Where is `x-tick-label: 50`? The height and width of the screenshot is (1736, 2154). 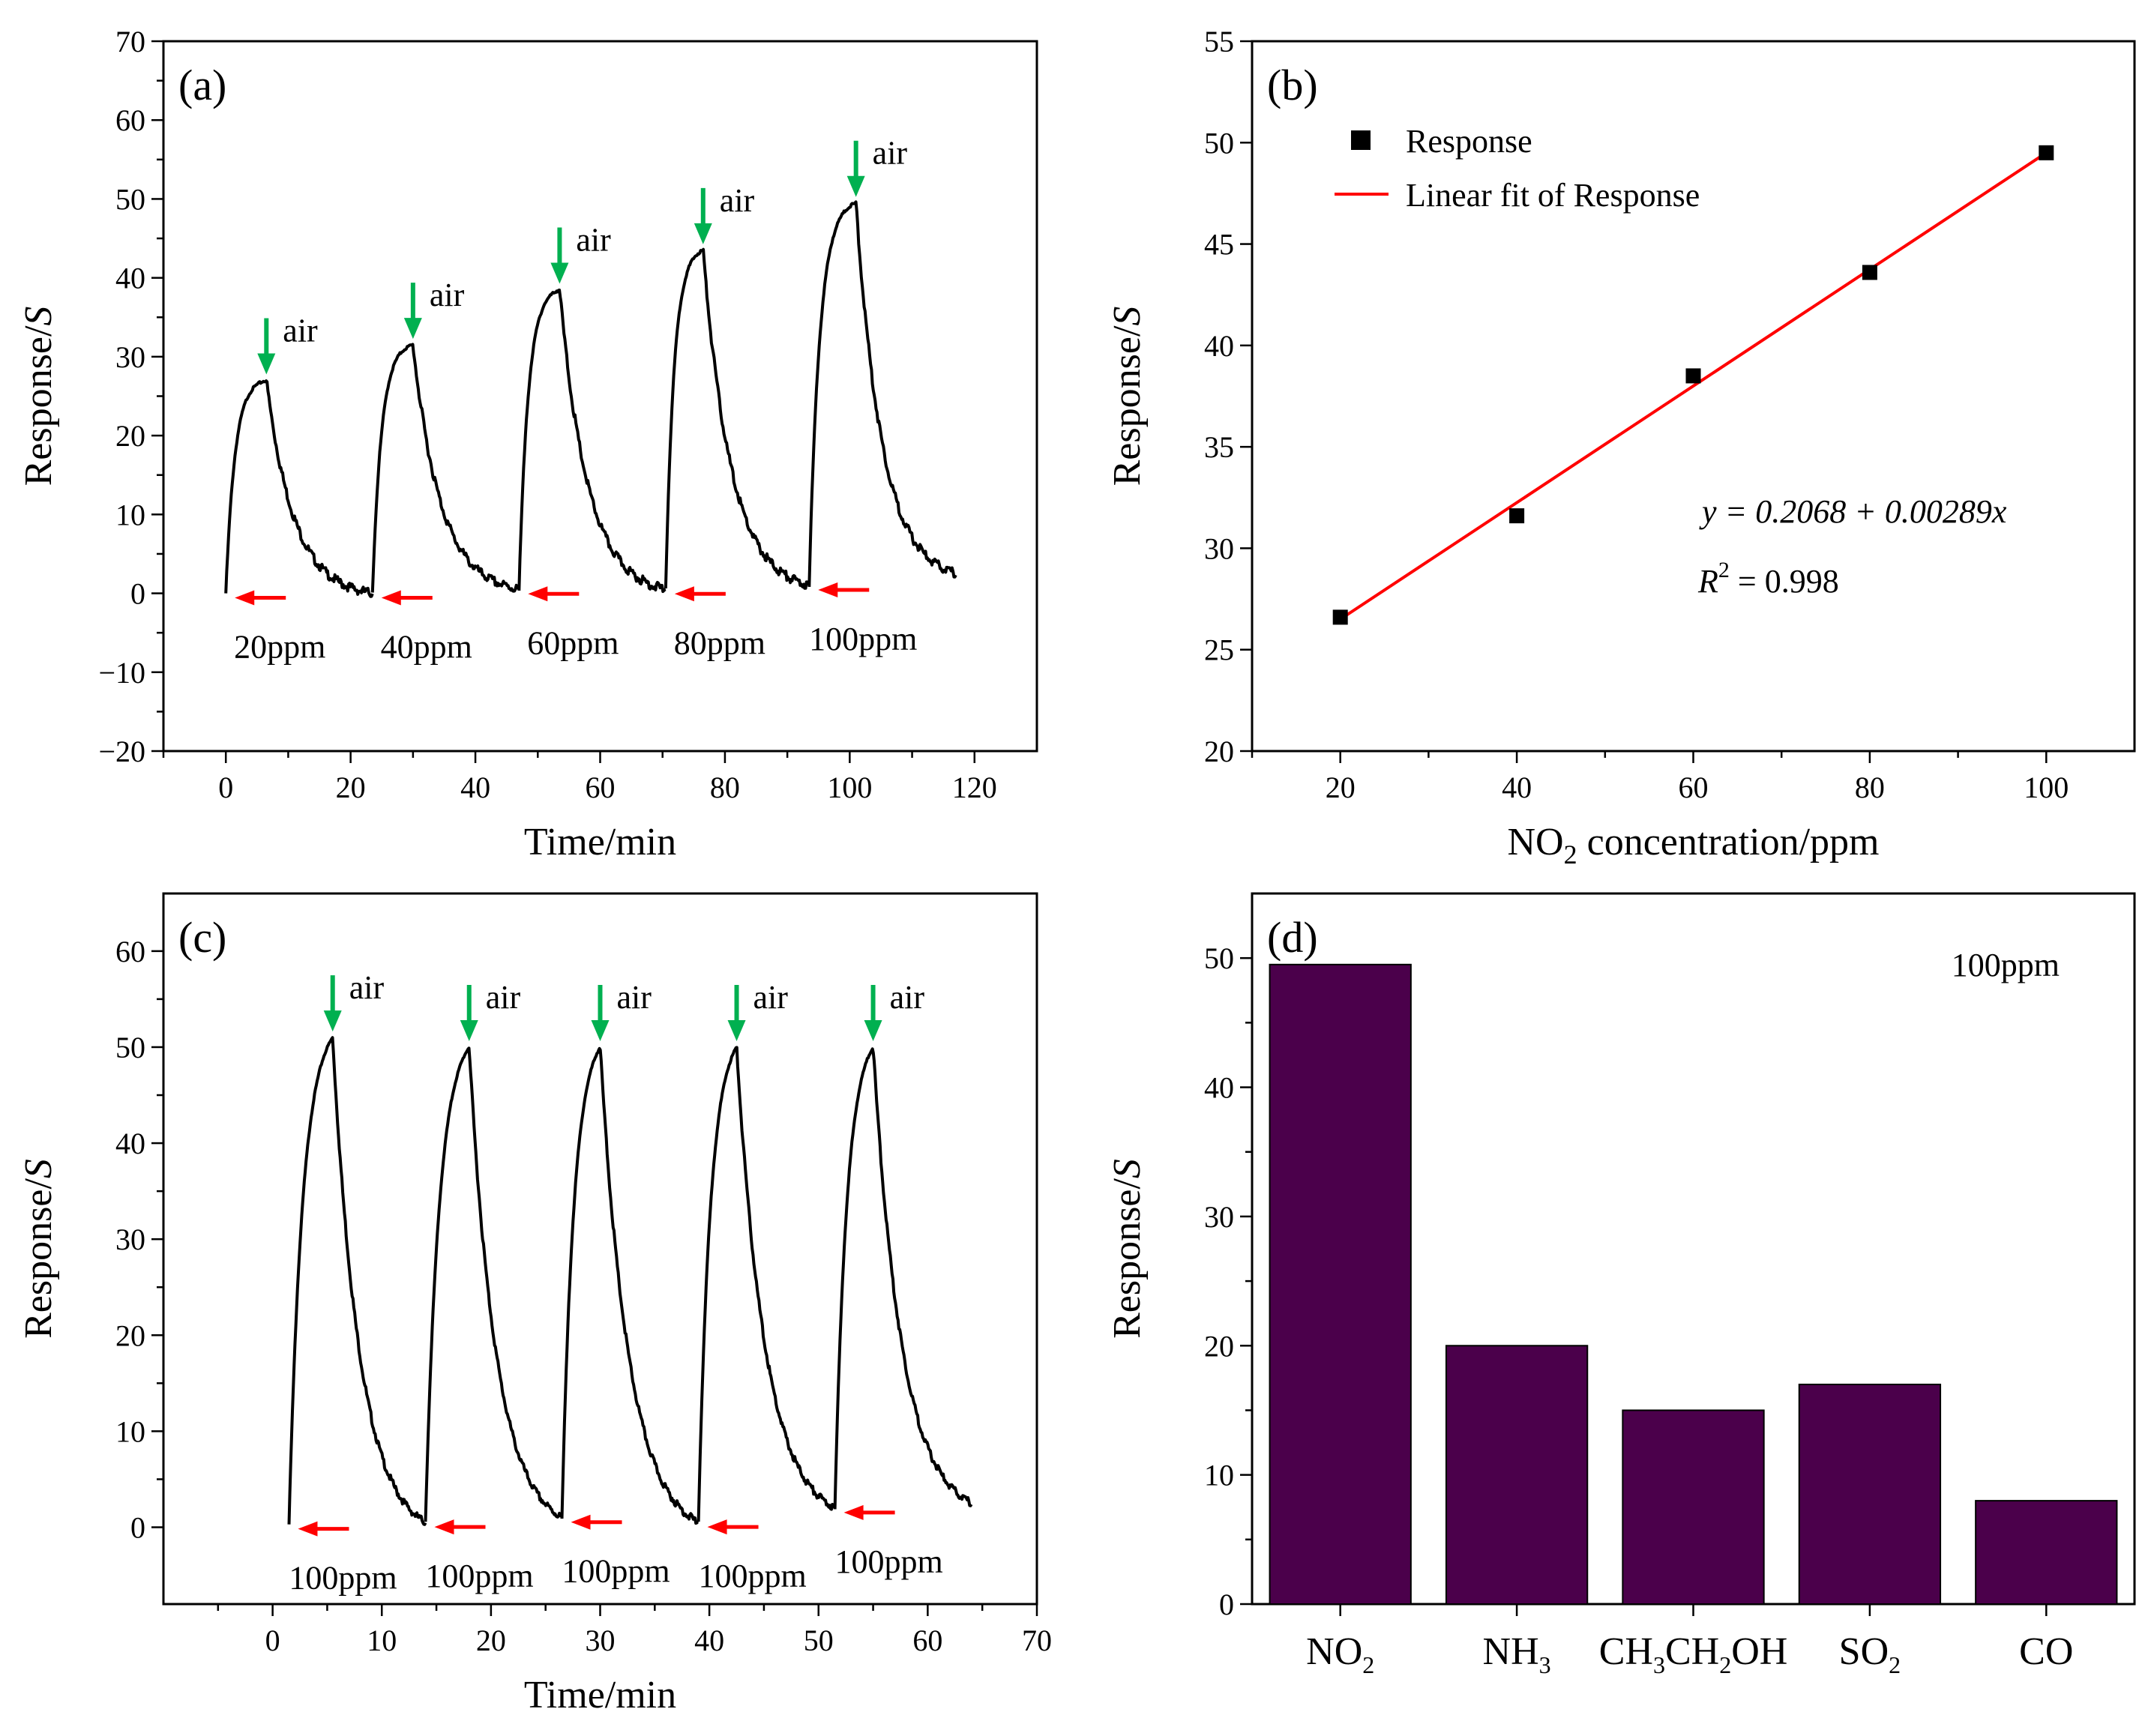 x-tick-label: 50 is located at coordinates (819, 1640).